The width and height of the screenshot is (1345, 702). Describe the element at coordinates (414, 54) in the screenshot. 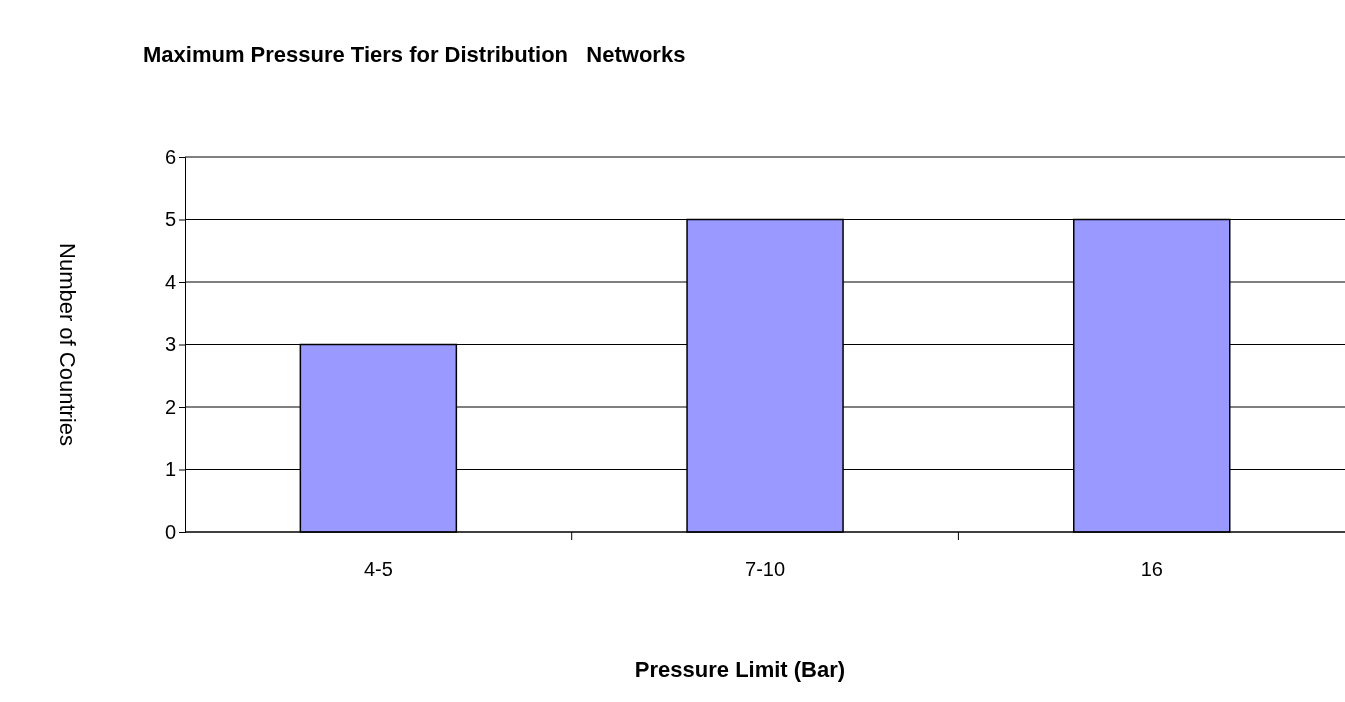

I see `chart-title: Maximum Pressure Tiers for Distribution Networks` at that location.